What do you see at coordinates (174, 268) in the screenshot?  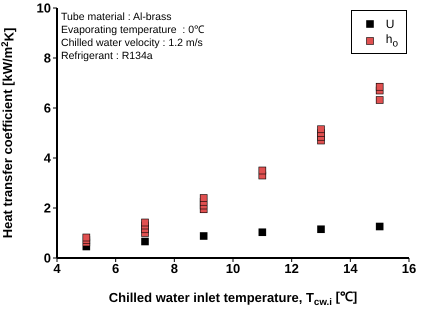 I see `x-tick-label: 8` at bounding box center [174, 268].